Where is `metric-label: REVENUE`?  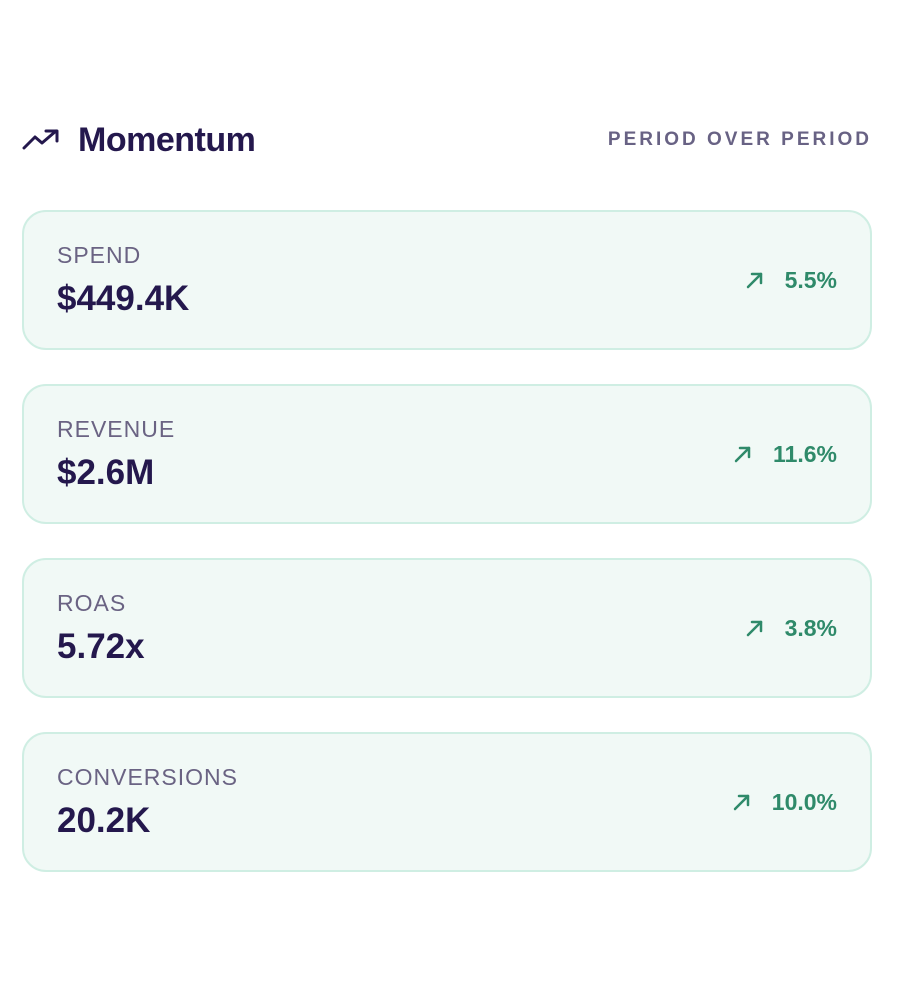
metric-label: REVENUE is located at coordinates (116, 428).